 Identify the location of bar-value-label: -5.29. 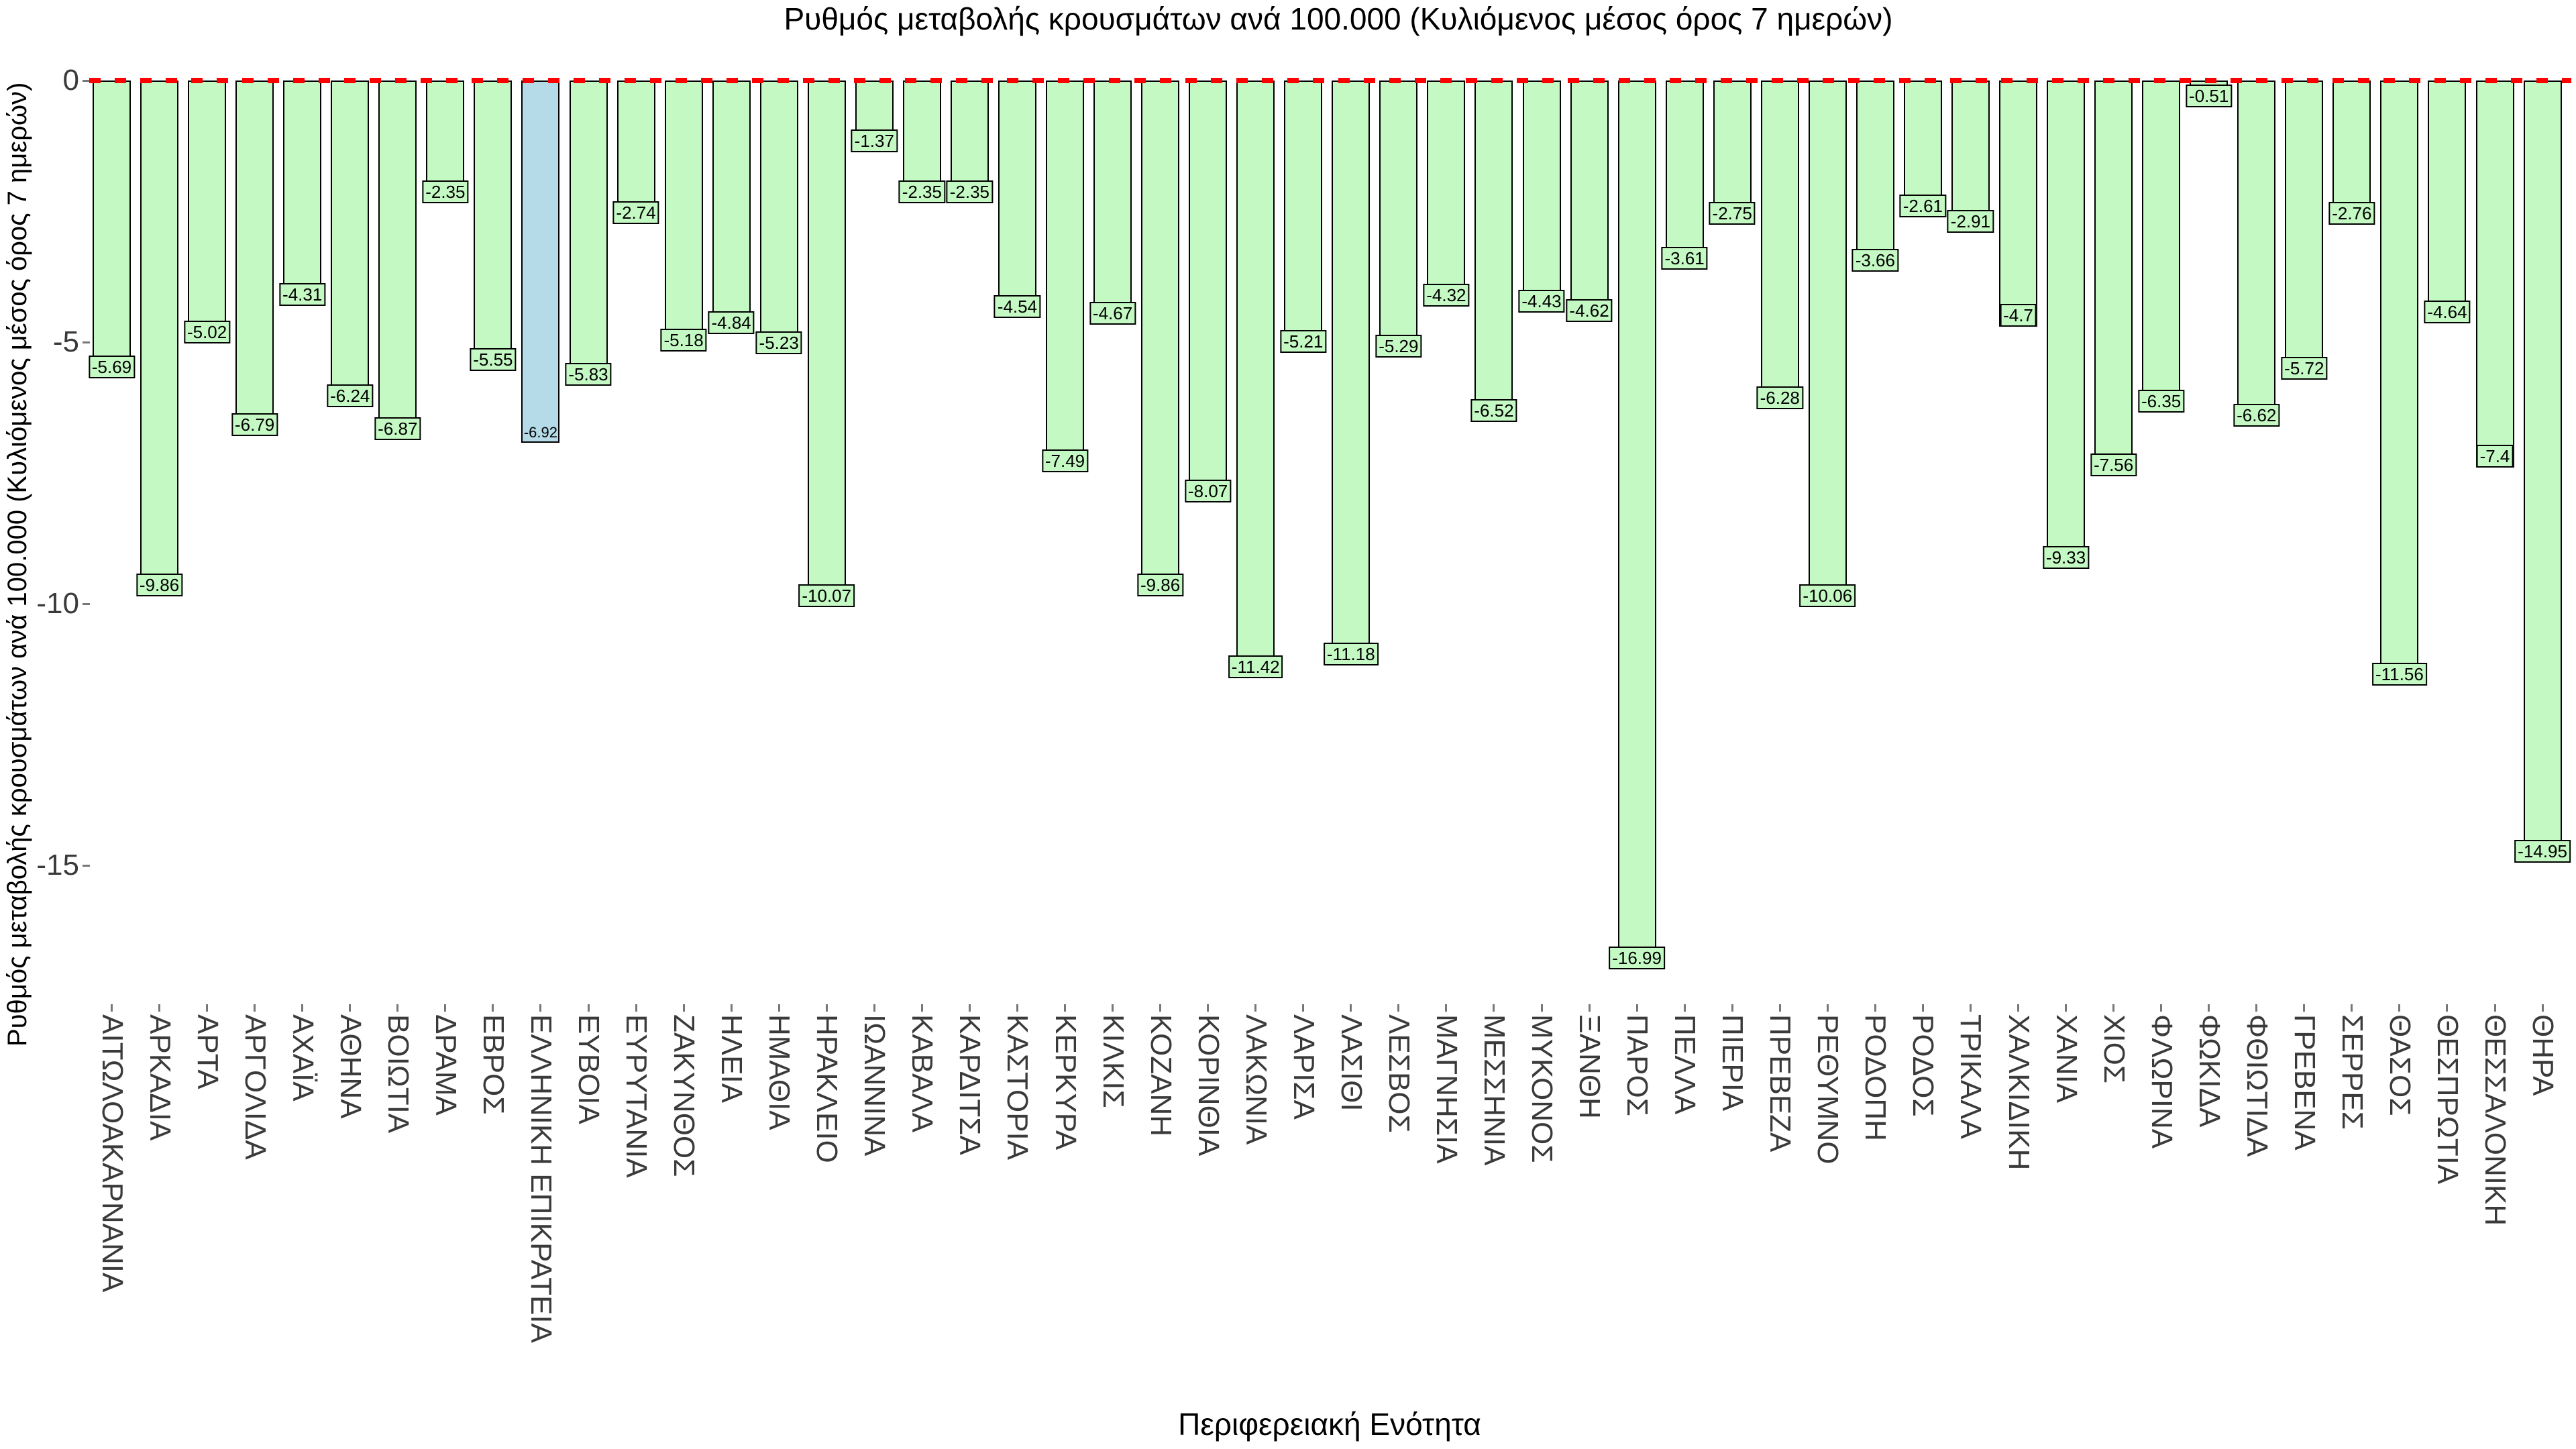
(1398, 346).